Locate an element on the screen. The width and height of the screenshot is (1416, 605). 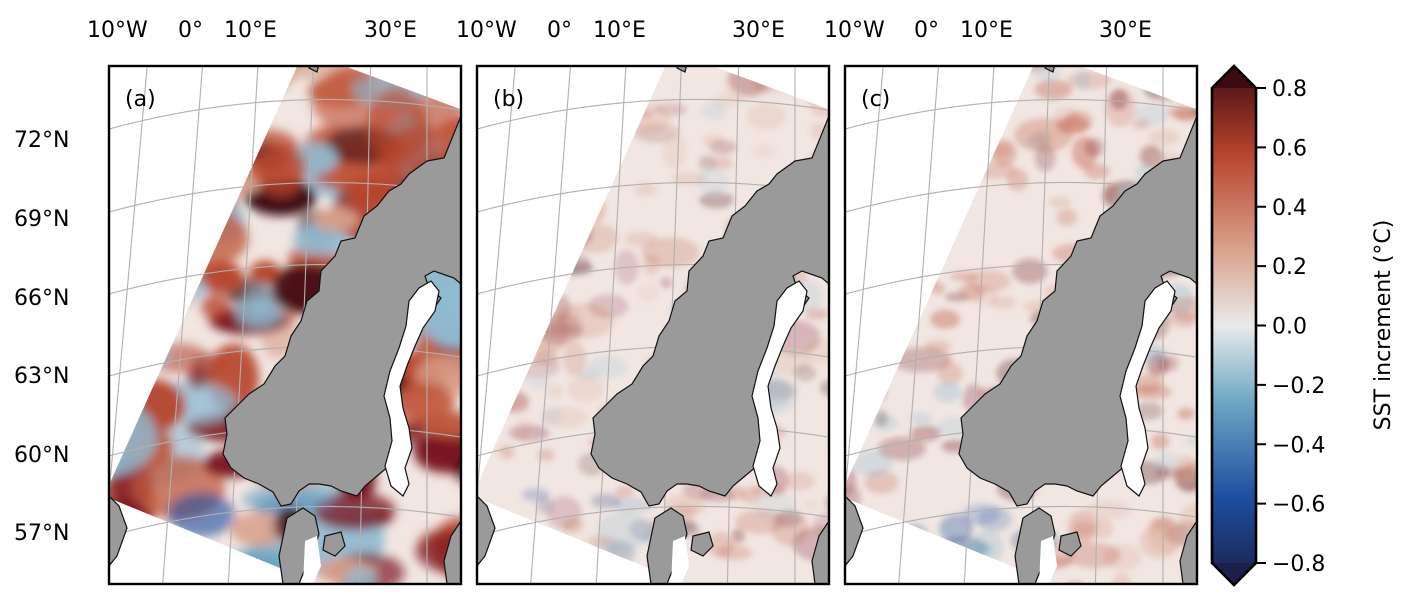
panel-label: (a) is located at coordinates (140, 99).